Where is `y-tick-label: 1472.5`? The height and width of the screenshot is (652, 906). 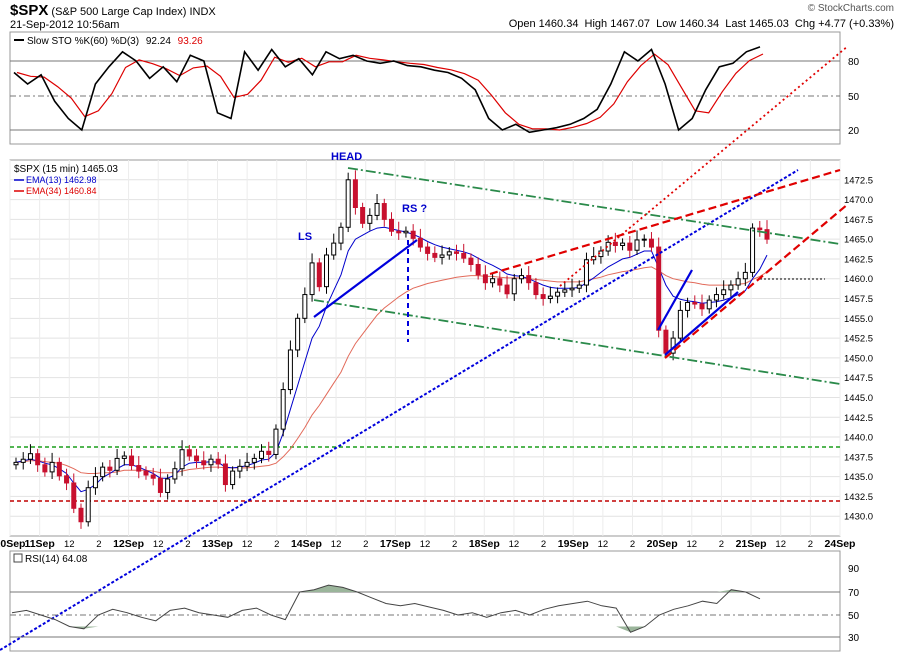 y-tick-label: 1472.5 is located at coordinates (858, 180).